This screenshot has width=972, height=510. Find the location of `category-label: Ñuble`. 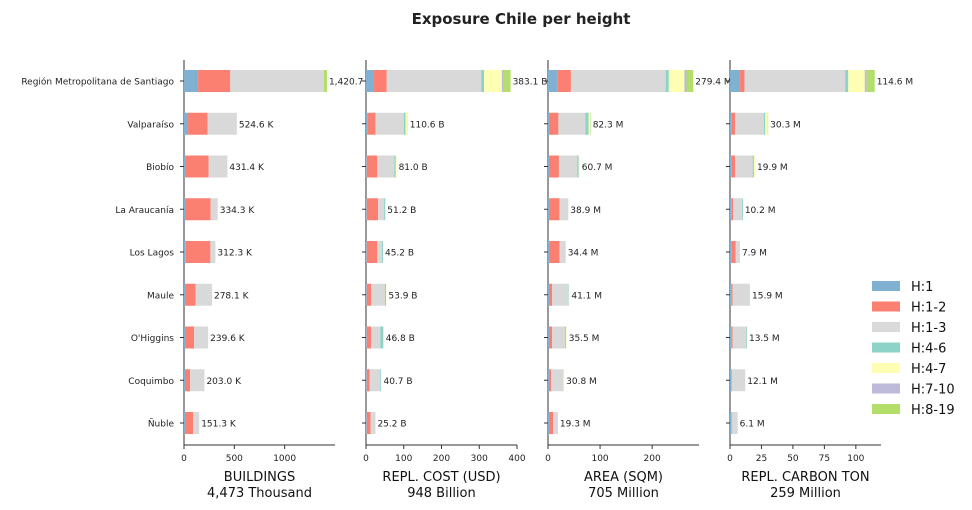

category-label: Ñuble is located at coordinates (161, 424).